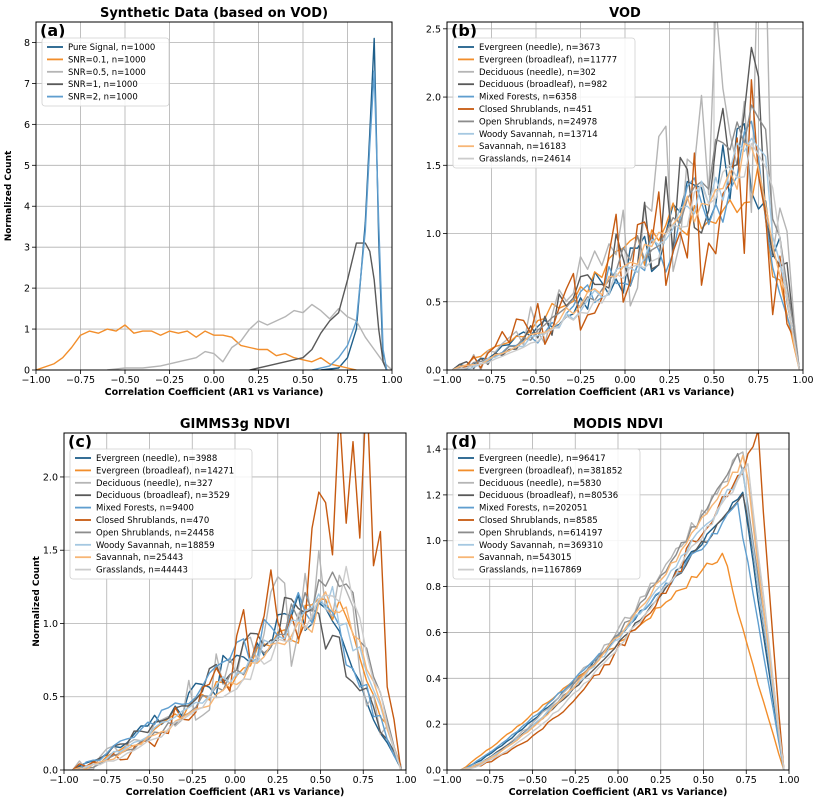  Describe the element at coordinates (548, 60) in the screenshot. I see `legend-entry: Evergreen (broadleaf), n=11777` at that location.